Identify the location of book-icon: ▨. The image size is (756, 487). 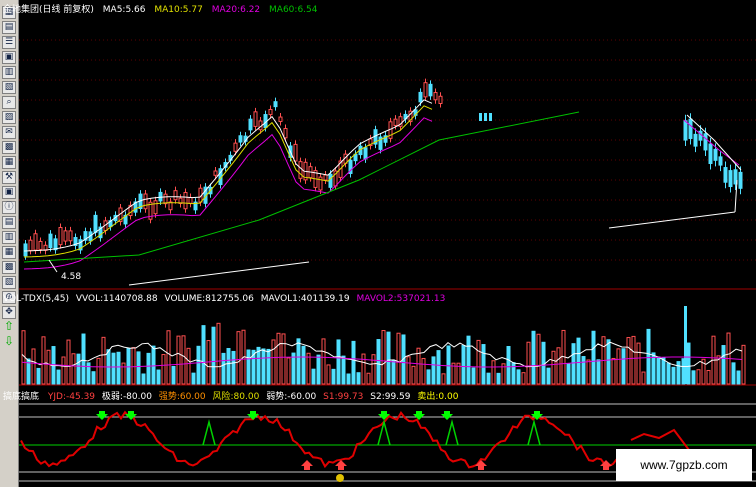
(9, 117).